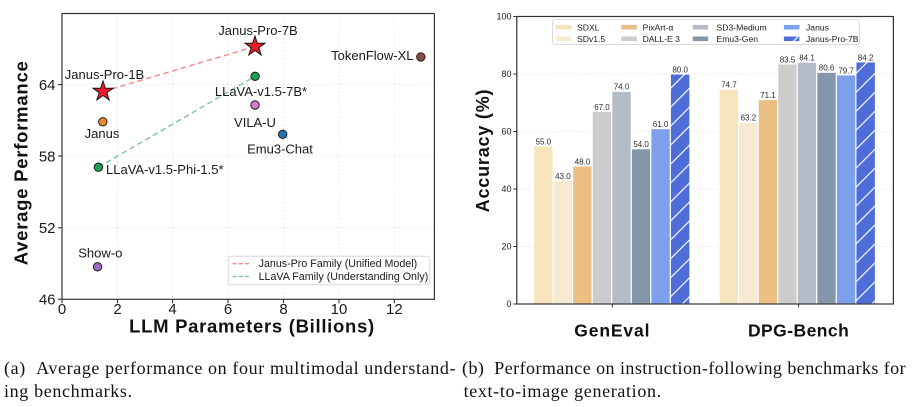 Image resolution: width=916 pixels, height=407 pixels. I want to click on svg-text: 2, so click(117, 309).